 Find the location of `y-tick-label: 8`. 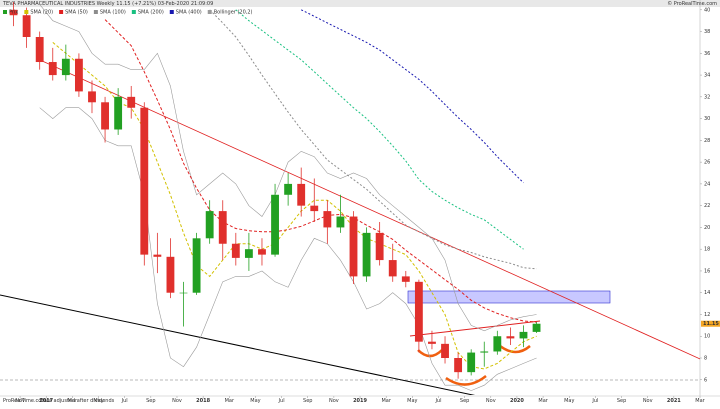

y-tick-label: 8 is located at coordinates (705, 359).